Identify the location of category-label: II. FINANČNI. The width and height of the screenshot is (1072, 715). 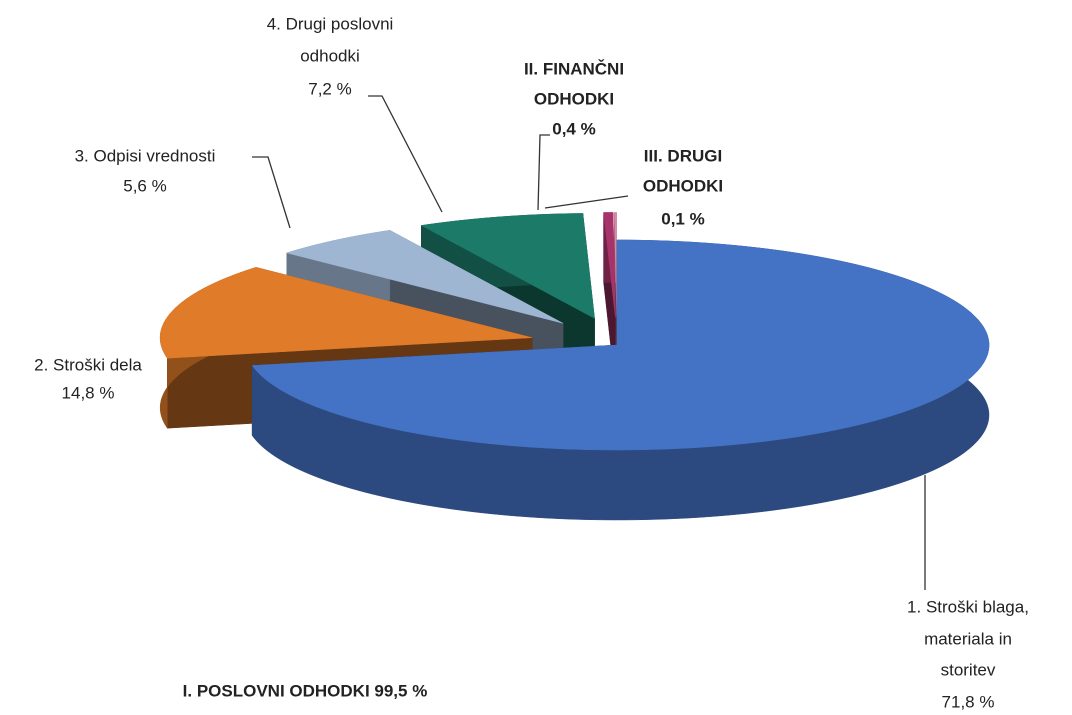
(574, 68).